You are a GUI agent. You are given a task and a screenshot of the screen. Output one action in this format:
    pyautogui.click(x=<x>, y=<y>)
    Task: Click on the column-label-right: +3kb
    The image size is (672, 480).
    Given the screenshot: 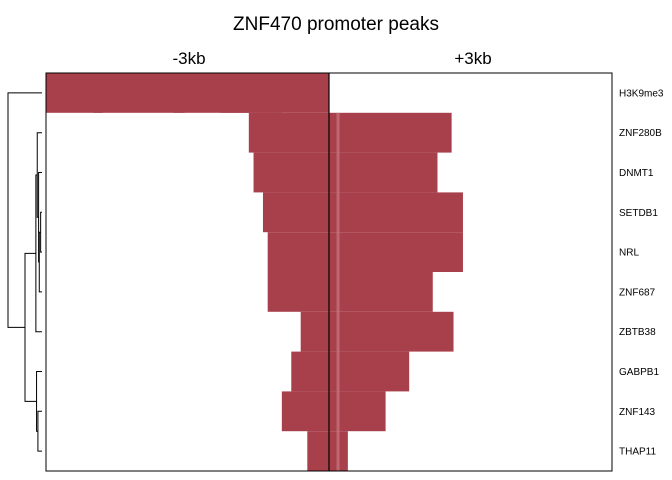 What is the action you would take?
    pyautogui.click(x=472, y=58)
    